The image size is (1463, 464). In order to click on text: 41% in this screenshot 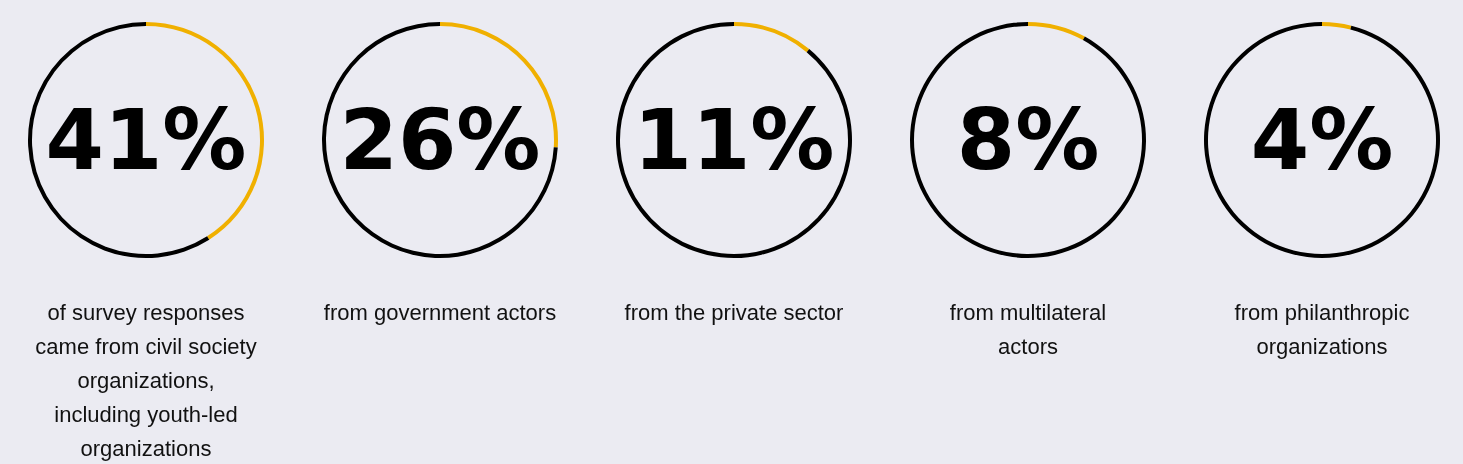, I will do `click(146, 140)`.